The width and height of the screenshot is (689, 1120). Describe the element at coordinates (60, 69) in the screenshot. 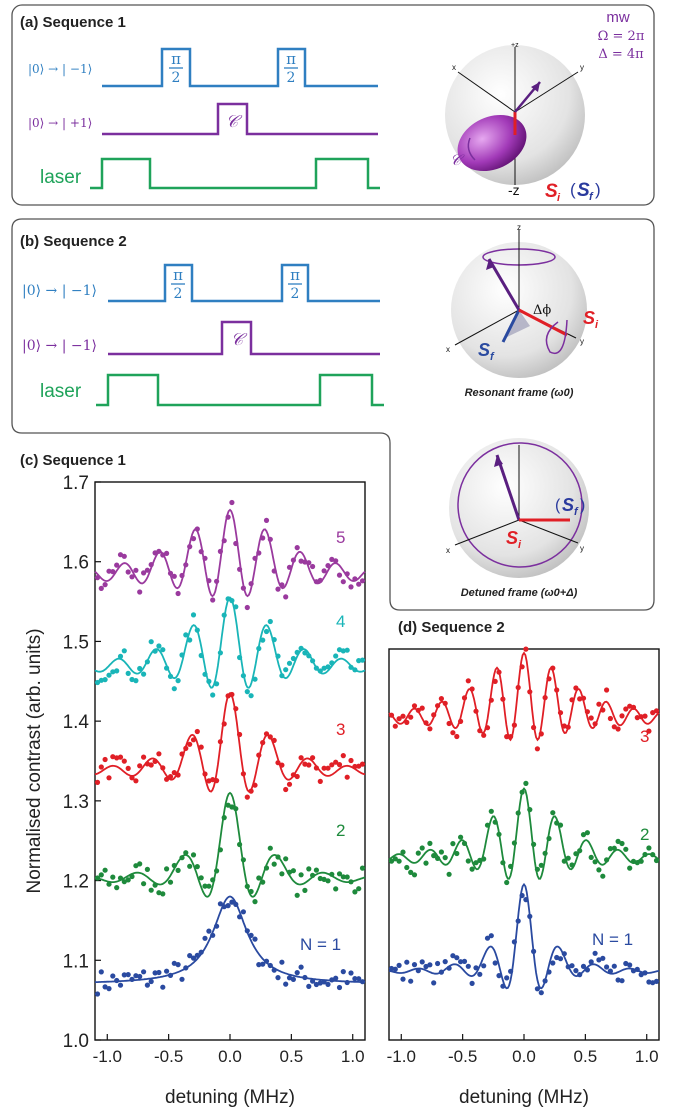

I see `panel-a-row-1-label: |0⟩ → | −1⟩` at that location.